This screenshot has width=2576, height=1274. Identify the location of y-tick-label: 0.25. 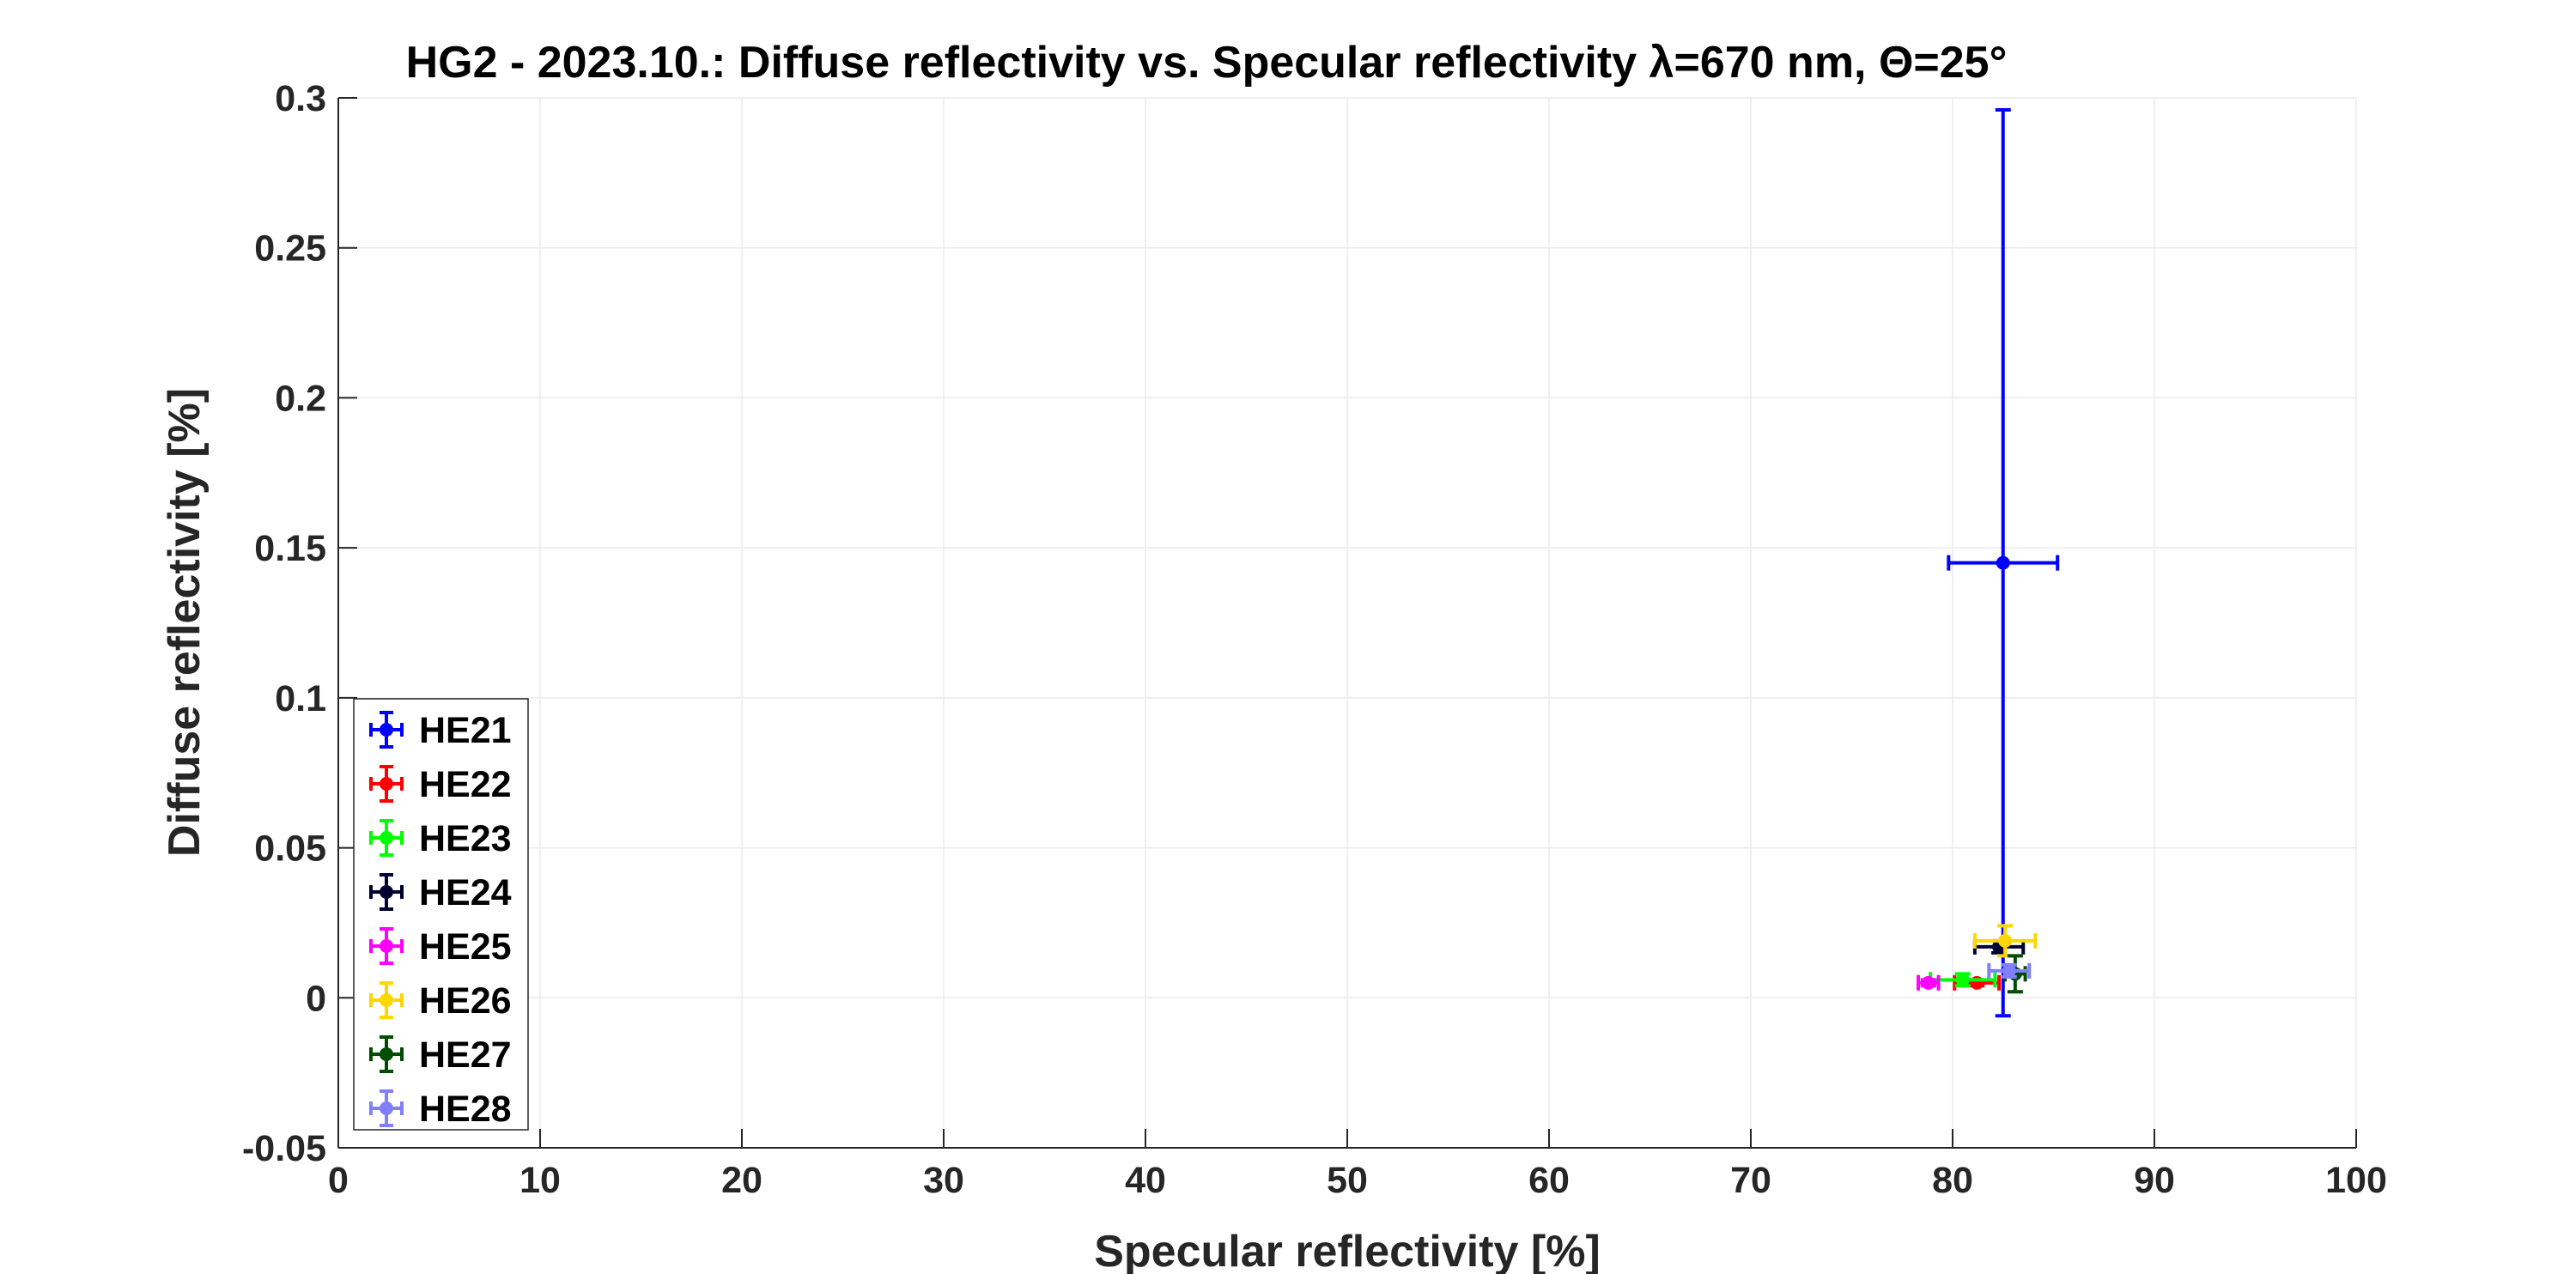
(290, 249).